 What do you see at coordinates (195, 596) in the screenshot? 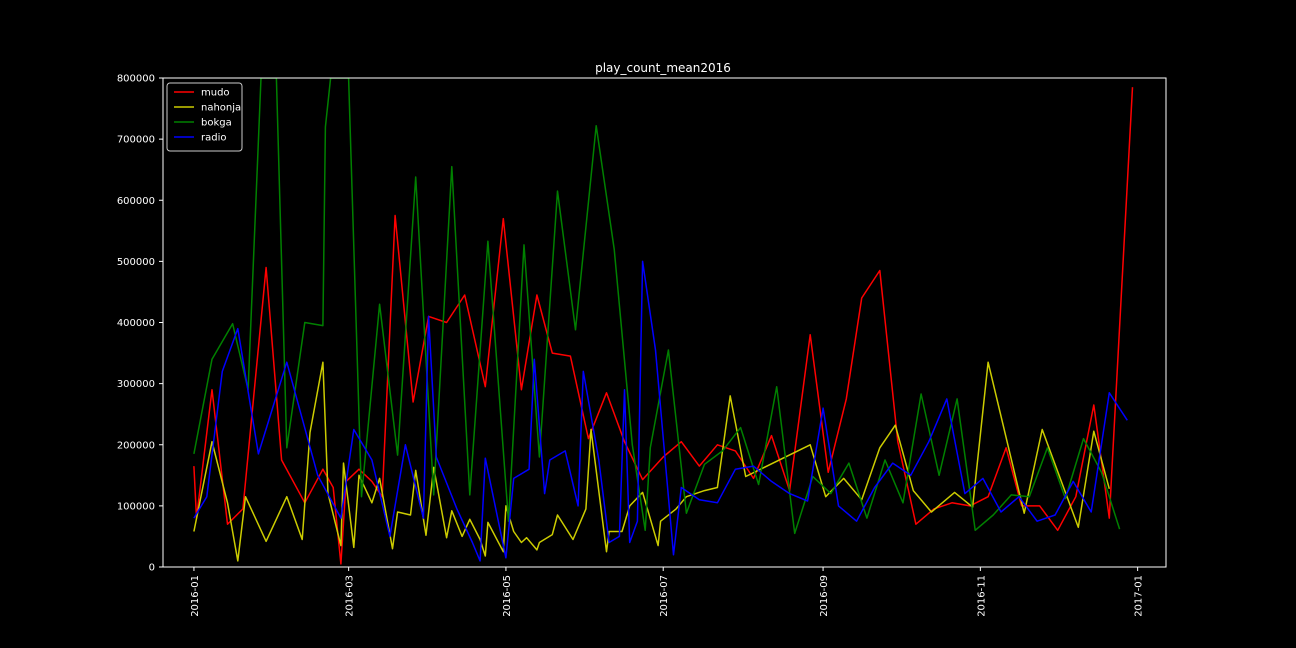
I see `x-tick-label: 2016-01` at bounding box center [195, 596].